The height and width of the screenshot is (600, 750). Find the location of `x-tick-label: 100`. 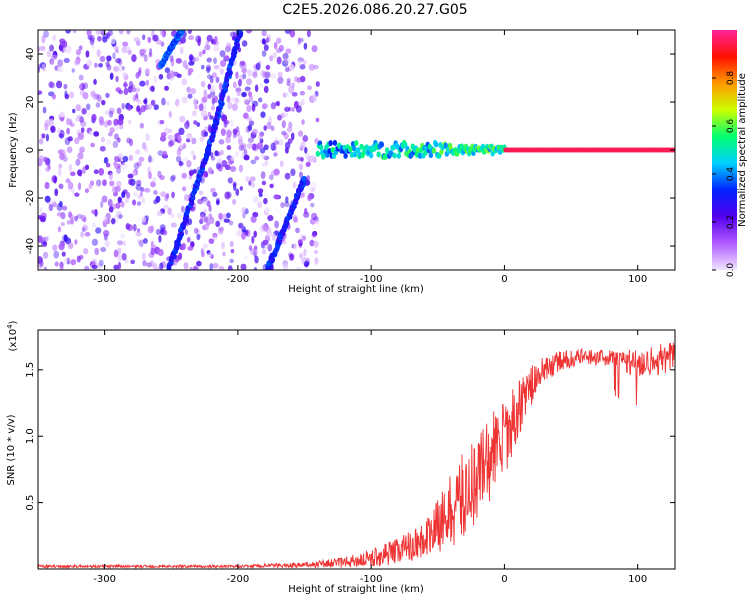

x-tick-label: 100 is located at coordinates (637, 279).